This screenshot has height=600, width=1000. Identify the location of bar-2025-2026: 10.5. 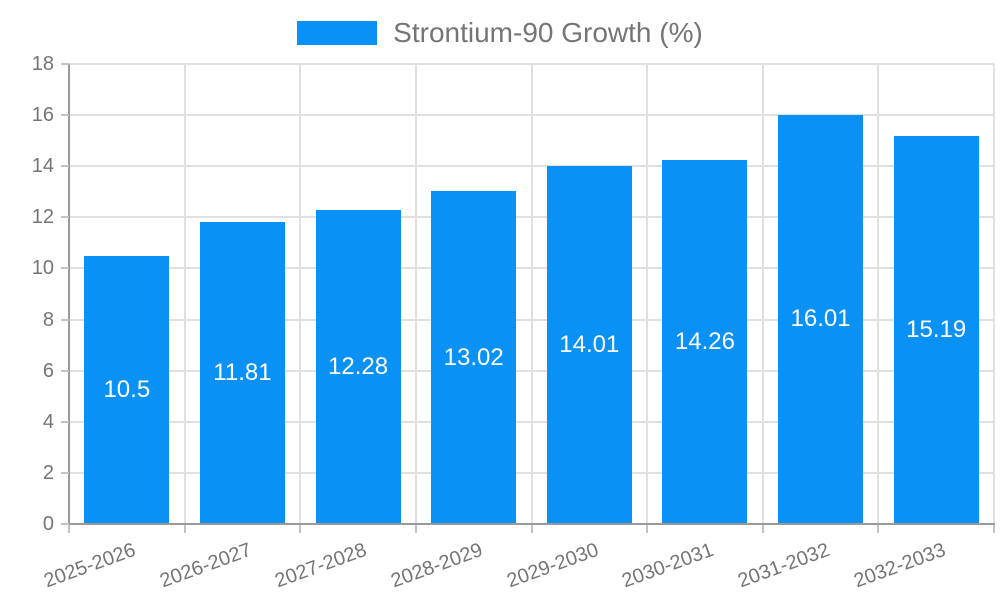
(127, 389).